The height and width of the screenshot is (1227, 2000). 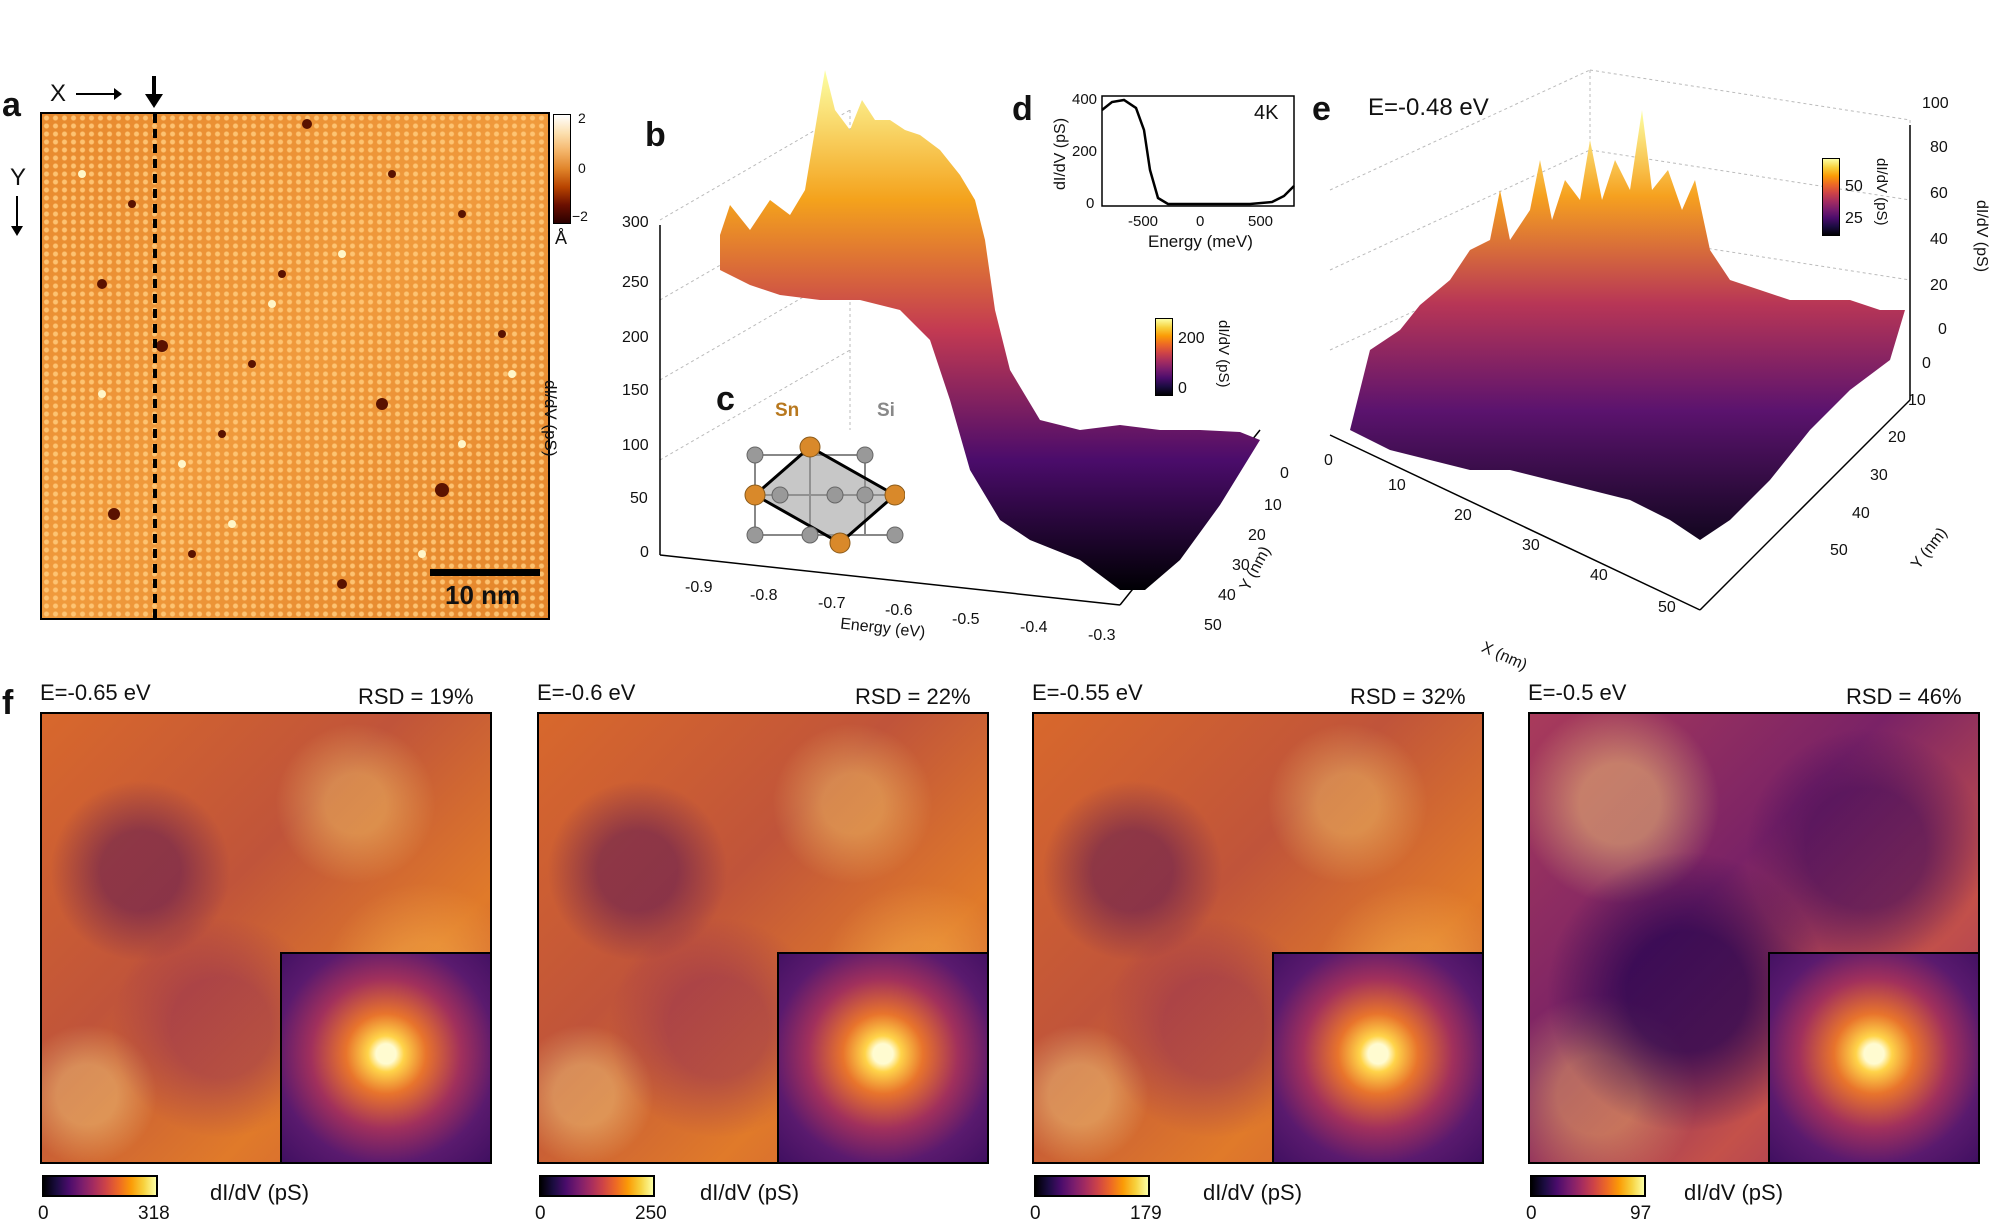 What do you see at coordinates (1831, 197) in the screenshot?
I see `panel-e-colorbar` at bounding box center [1831, 197].